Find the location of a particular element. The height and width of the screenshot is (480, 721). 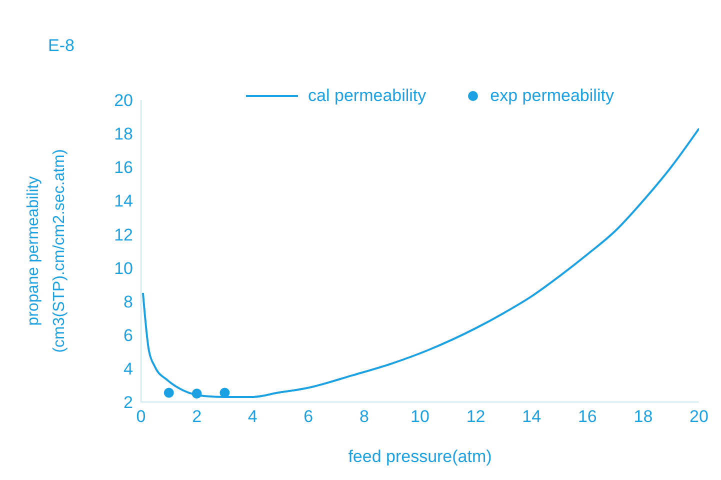

x-tick-label: 18 is located at coordinates (643, 416).